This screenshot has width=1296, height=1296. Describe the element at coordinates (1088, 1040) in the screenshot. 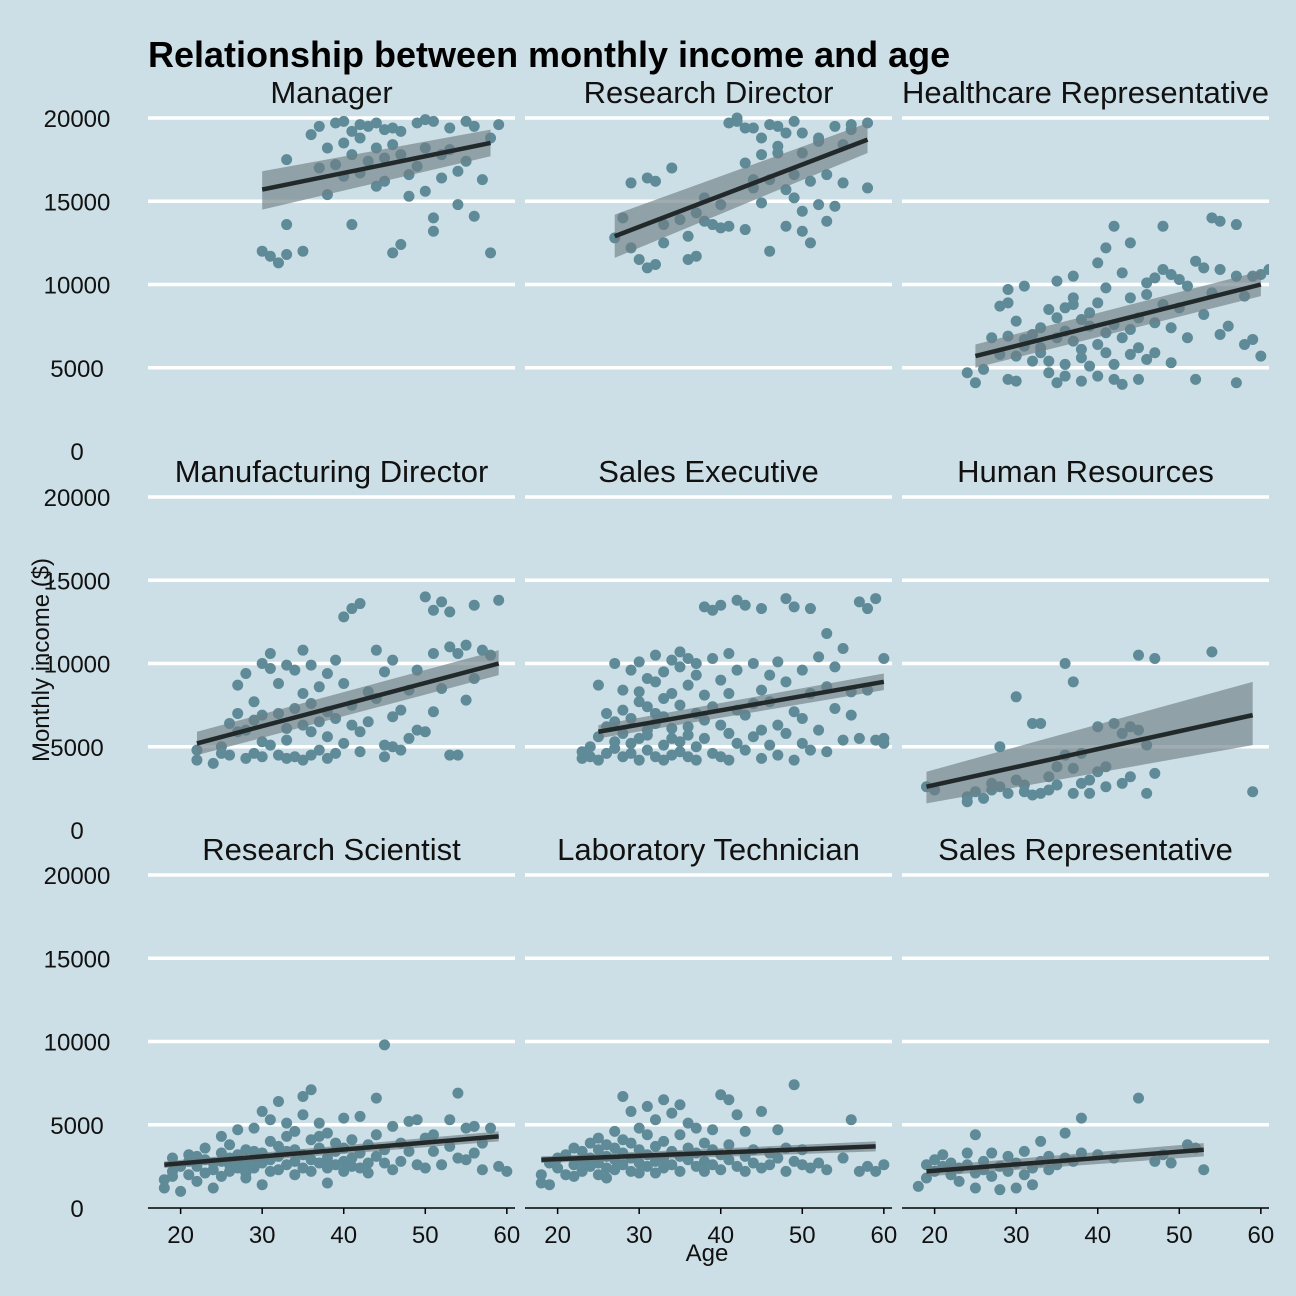

I see `panel-sales-representative: Sales Representative 20 30 40 50 60` at that location.